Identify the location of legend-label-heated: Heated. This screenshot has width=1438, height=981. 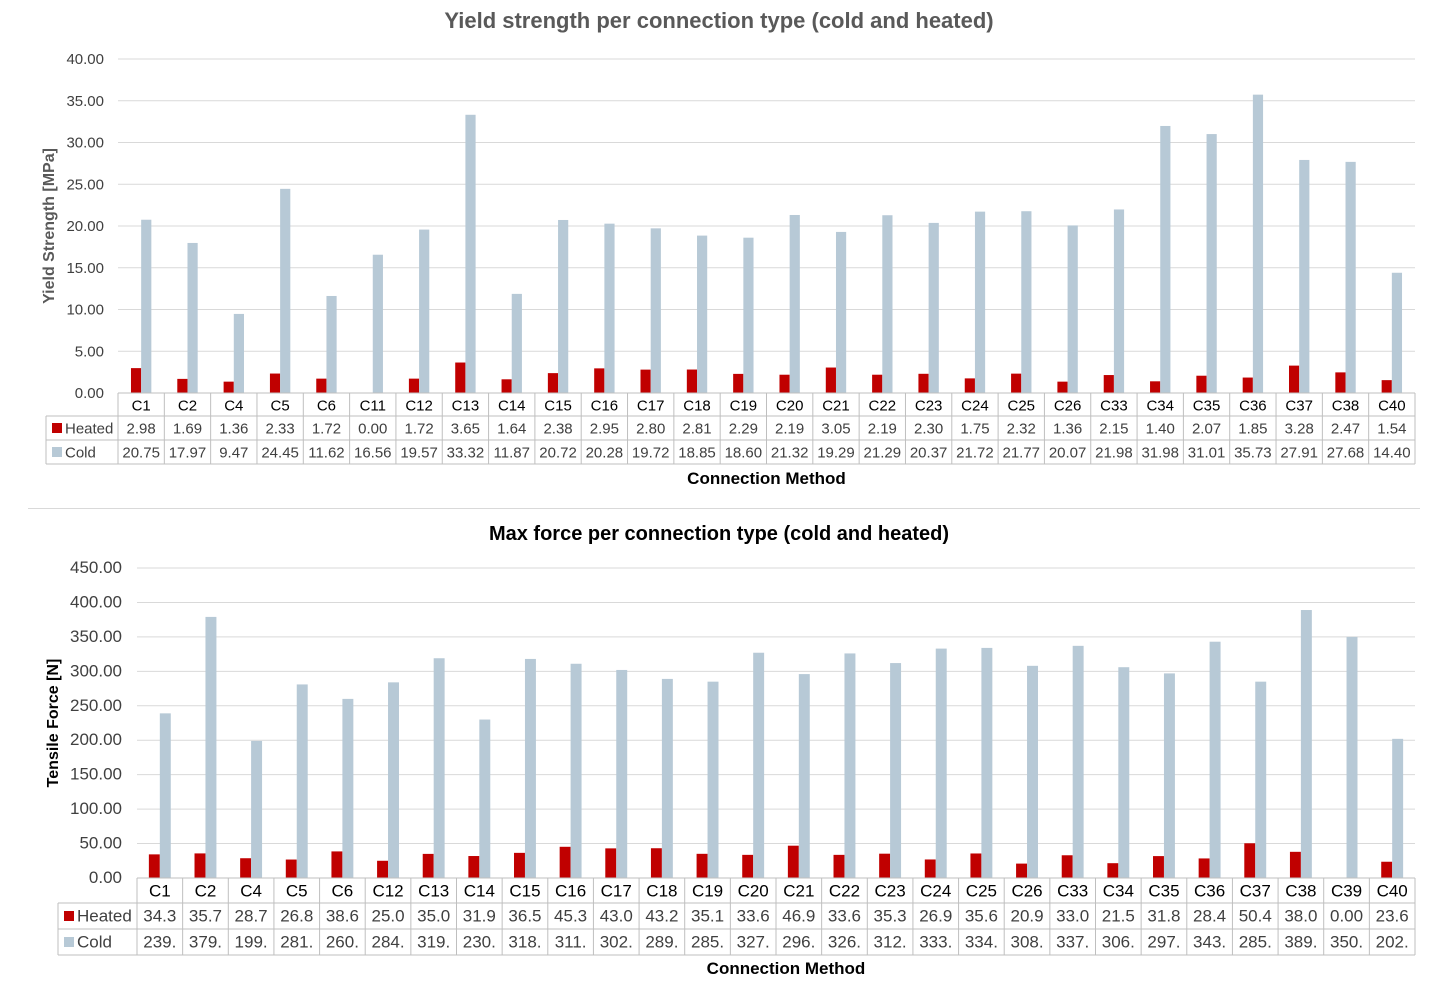
(89, 429).